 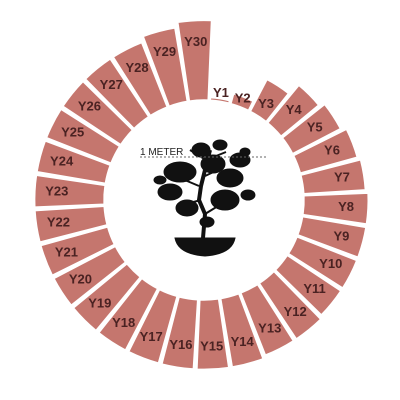 What do you see at coordinates (151, 336) in the screenshot?
I see `bar-label-y17: Y17` at bounding box center [151, 336].